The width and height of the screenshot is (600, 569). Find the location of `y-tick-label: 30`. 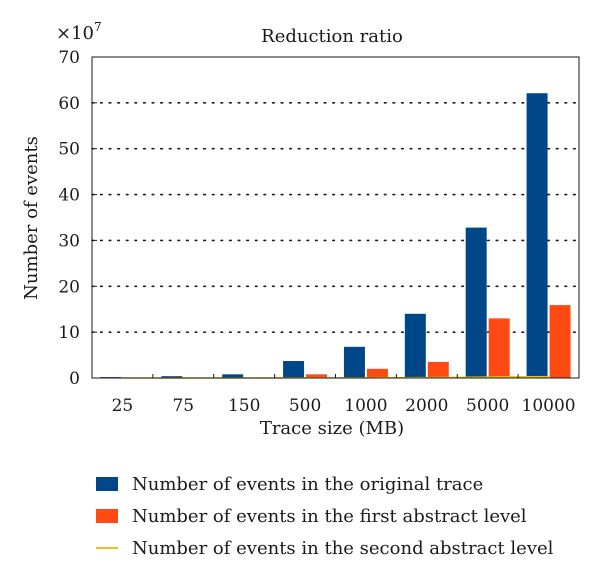

y-tick-label: 30 is located at coordinates (69, 241).